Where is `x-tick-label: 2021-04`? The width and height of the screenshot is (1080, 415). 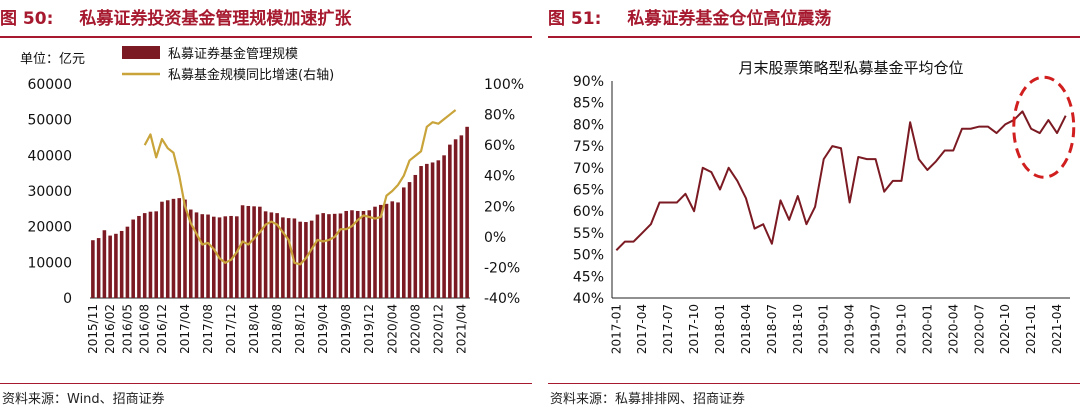
x-tick-label: 2021-04 is located at coordinates (1057, 329).